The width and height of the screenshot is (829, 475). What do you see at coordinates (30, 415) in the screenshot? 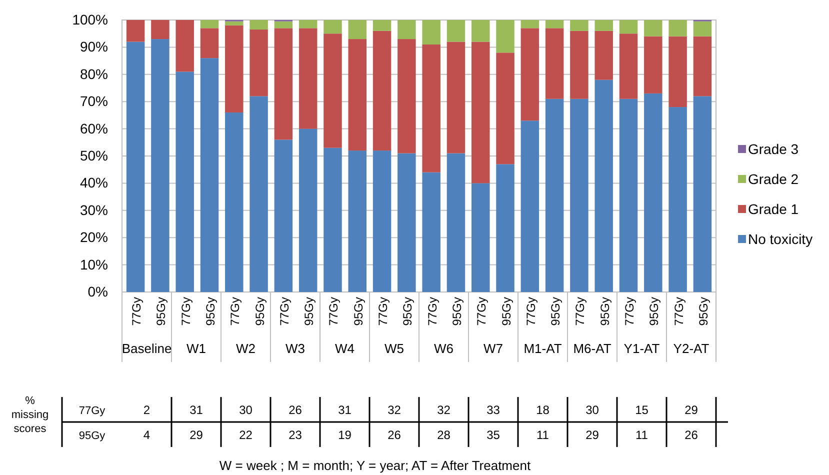
I see `y-axis-title: % missing scores` at bounding box center [30, 415].